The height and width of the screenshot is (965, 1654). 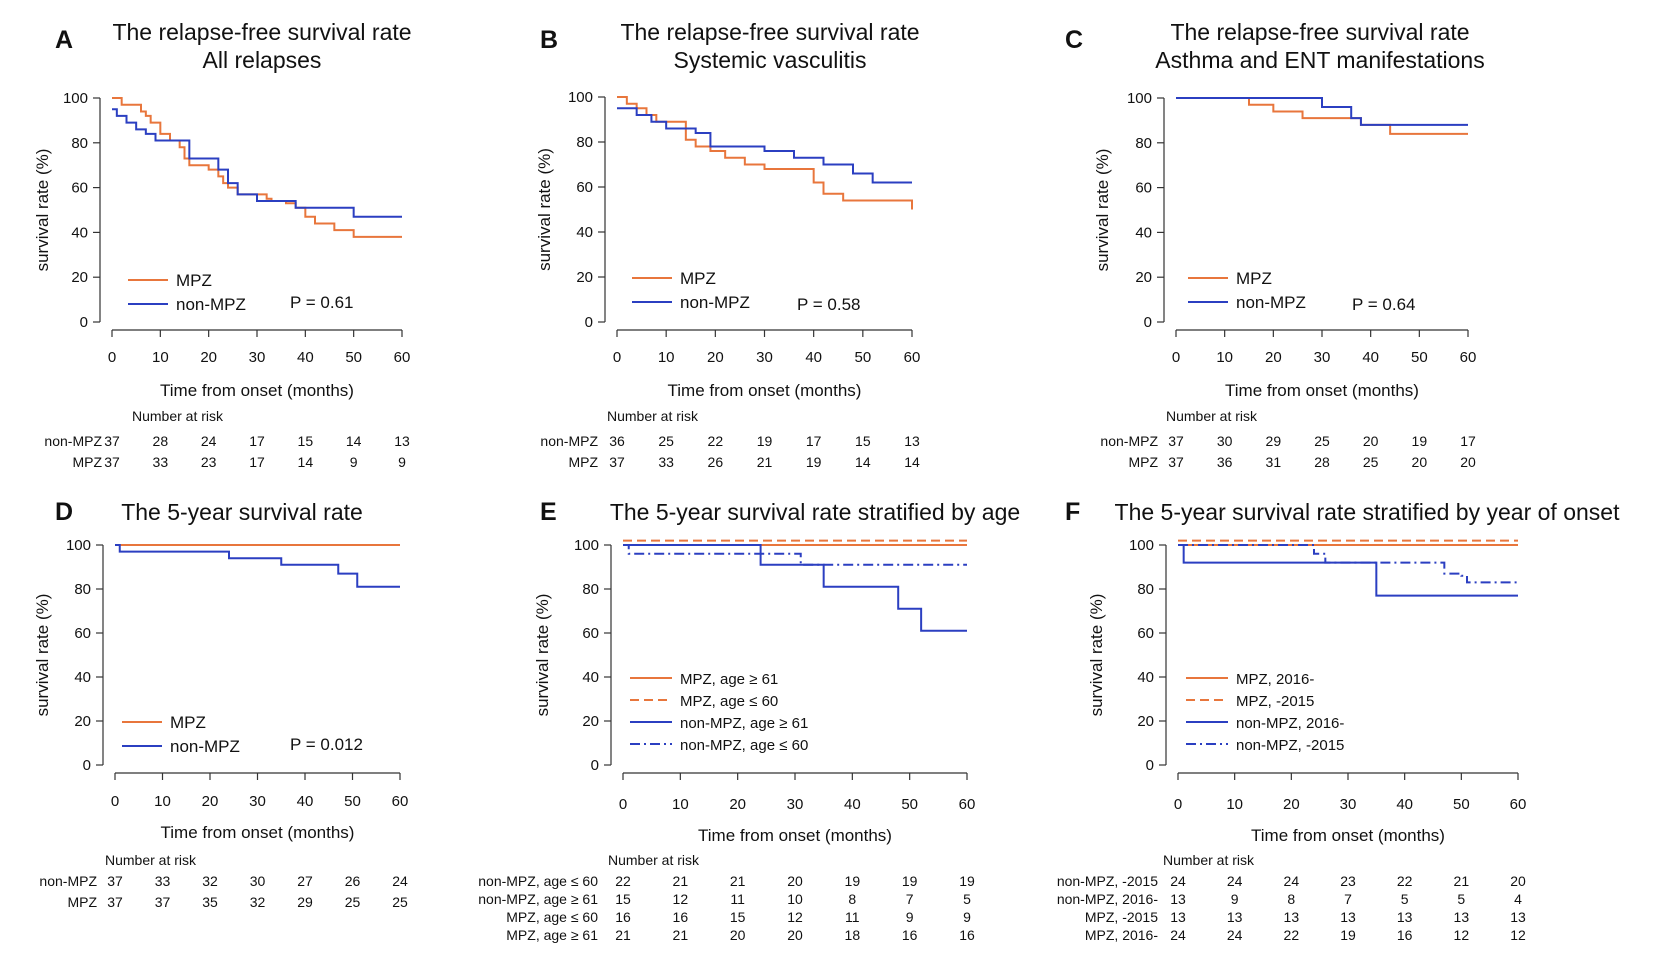 I want to click on risk-value: 8, so click(x=1291, y=899).